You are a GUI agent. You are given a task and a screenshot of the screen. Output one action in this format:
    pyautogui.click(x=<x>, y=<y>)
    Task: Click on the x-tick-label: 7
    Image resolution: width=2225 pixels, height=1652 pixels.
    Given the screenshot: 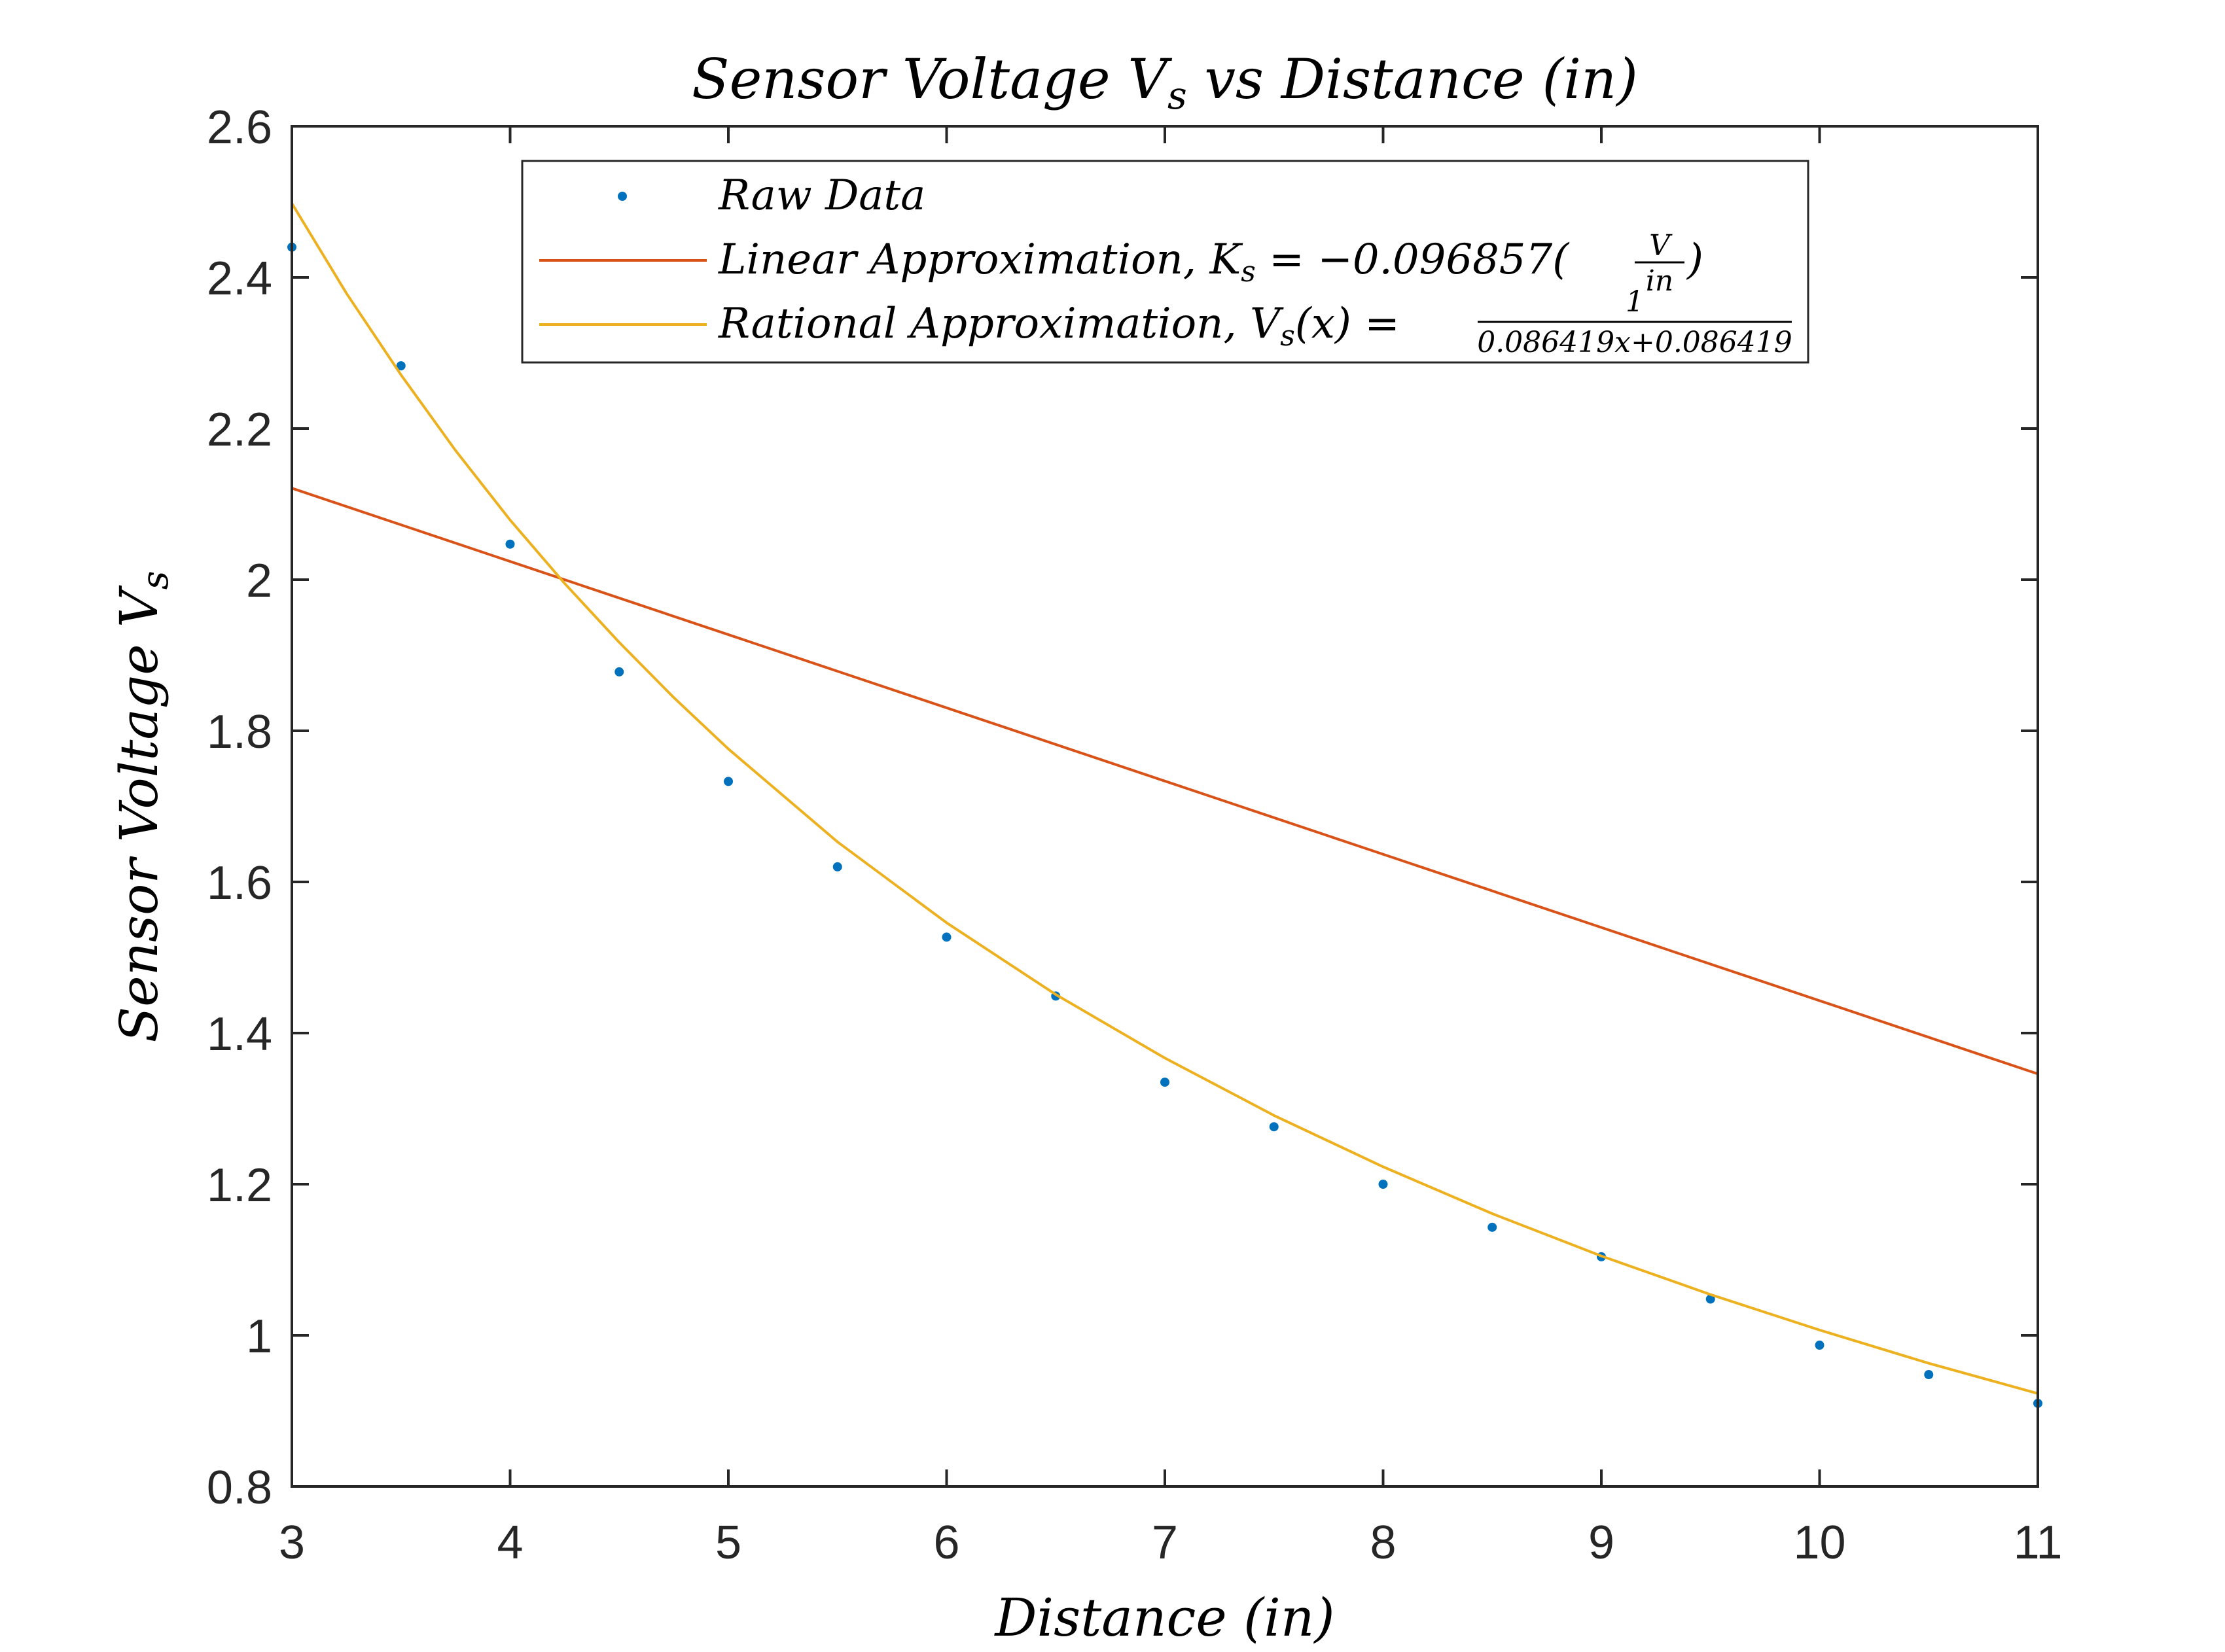 What is the action you would take?
    pyautogui.click(x=1165, y=1543)
    